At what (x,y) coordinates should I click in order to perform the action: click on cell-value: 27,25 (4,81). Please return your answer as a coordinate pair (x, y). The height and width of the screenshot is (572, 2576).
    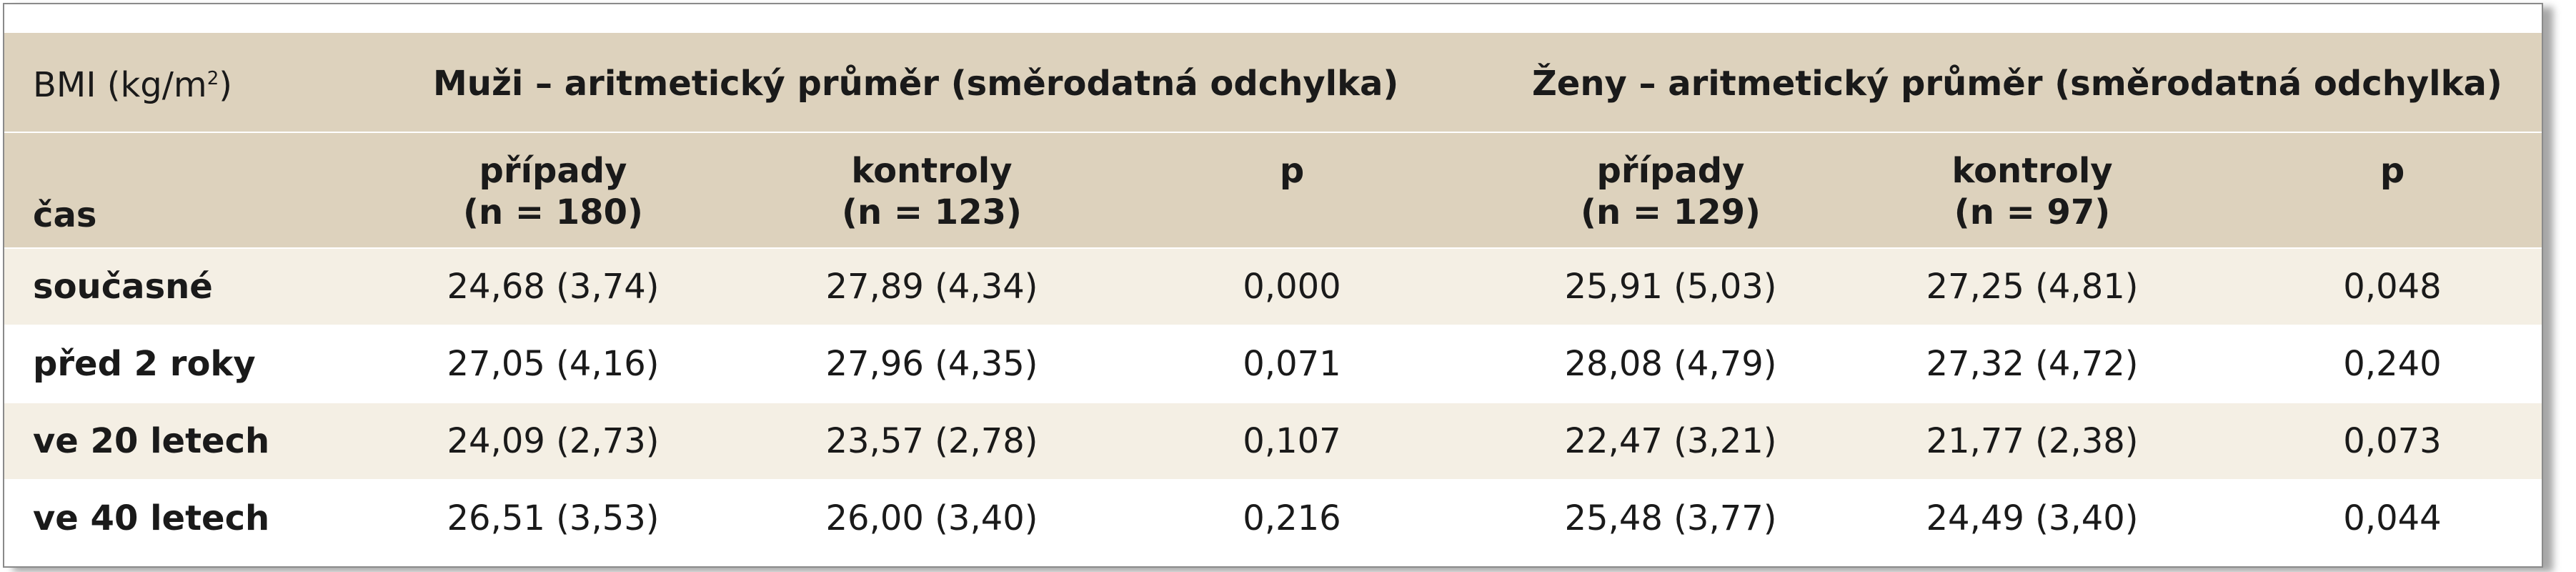
    Looking at the image, I should click on (2032, 287).